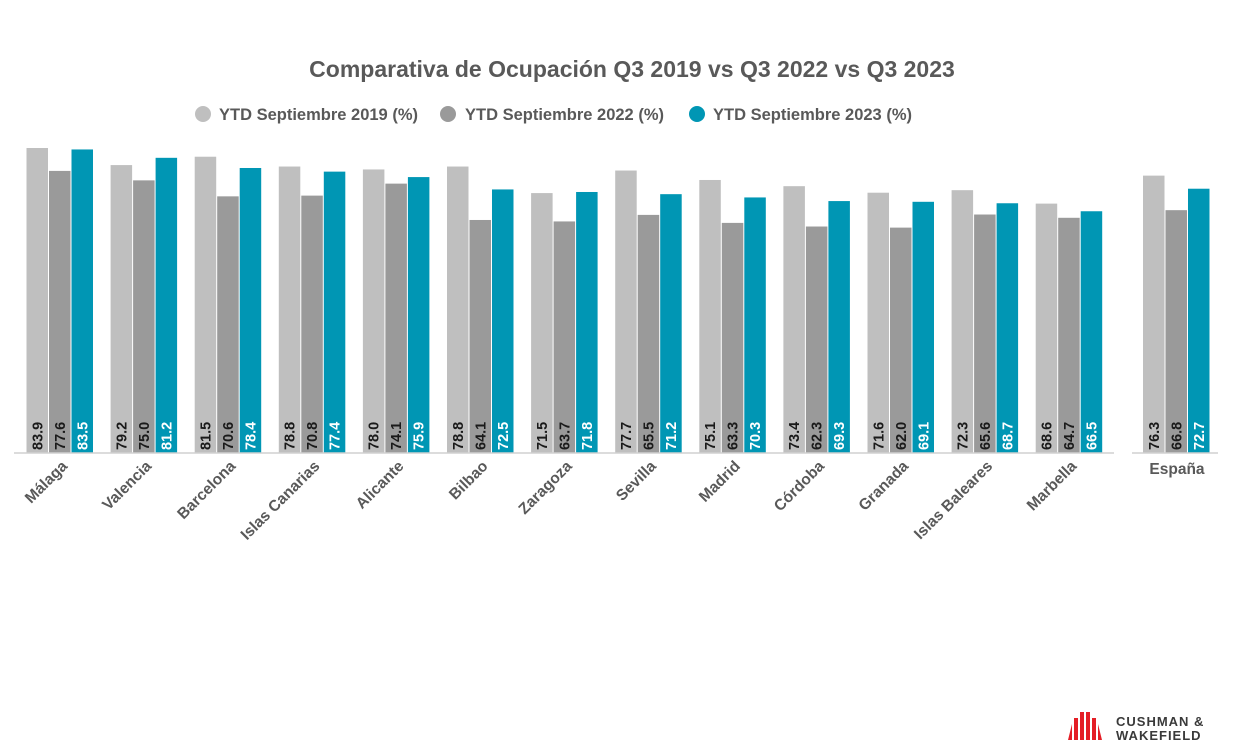 This screenshot has height=755, width=1241. What do you see at coordinates (37, 300) in the screenshot?
I see `bar-malaga-2019` at bounding box center [37, 300].